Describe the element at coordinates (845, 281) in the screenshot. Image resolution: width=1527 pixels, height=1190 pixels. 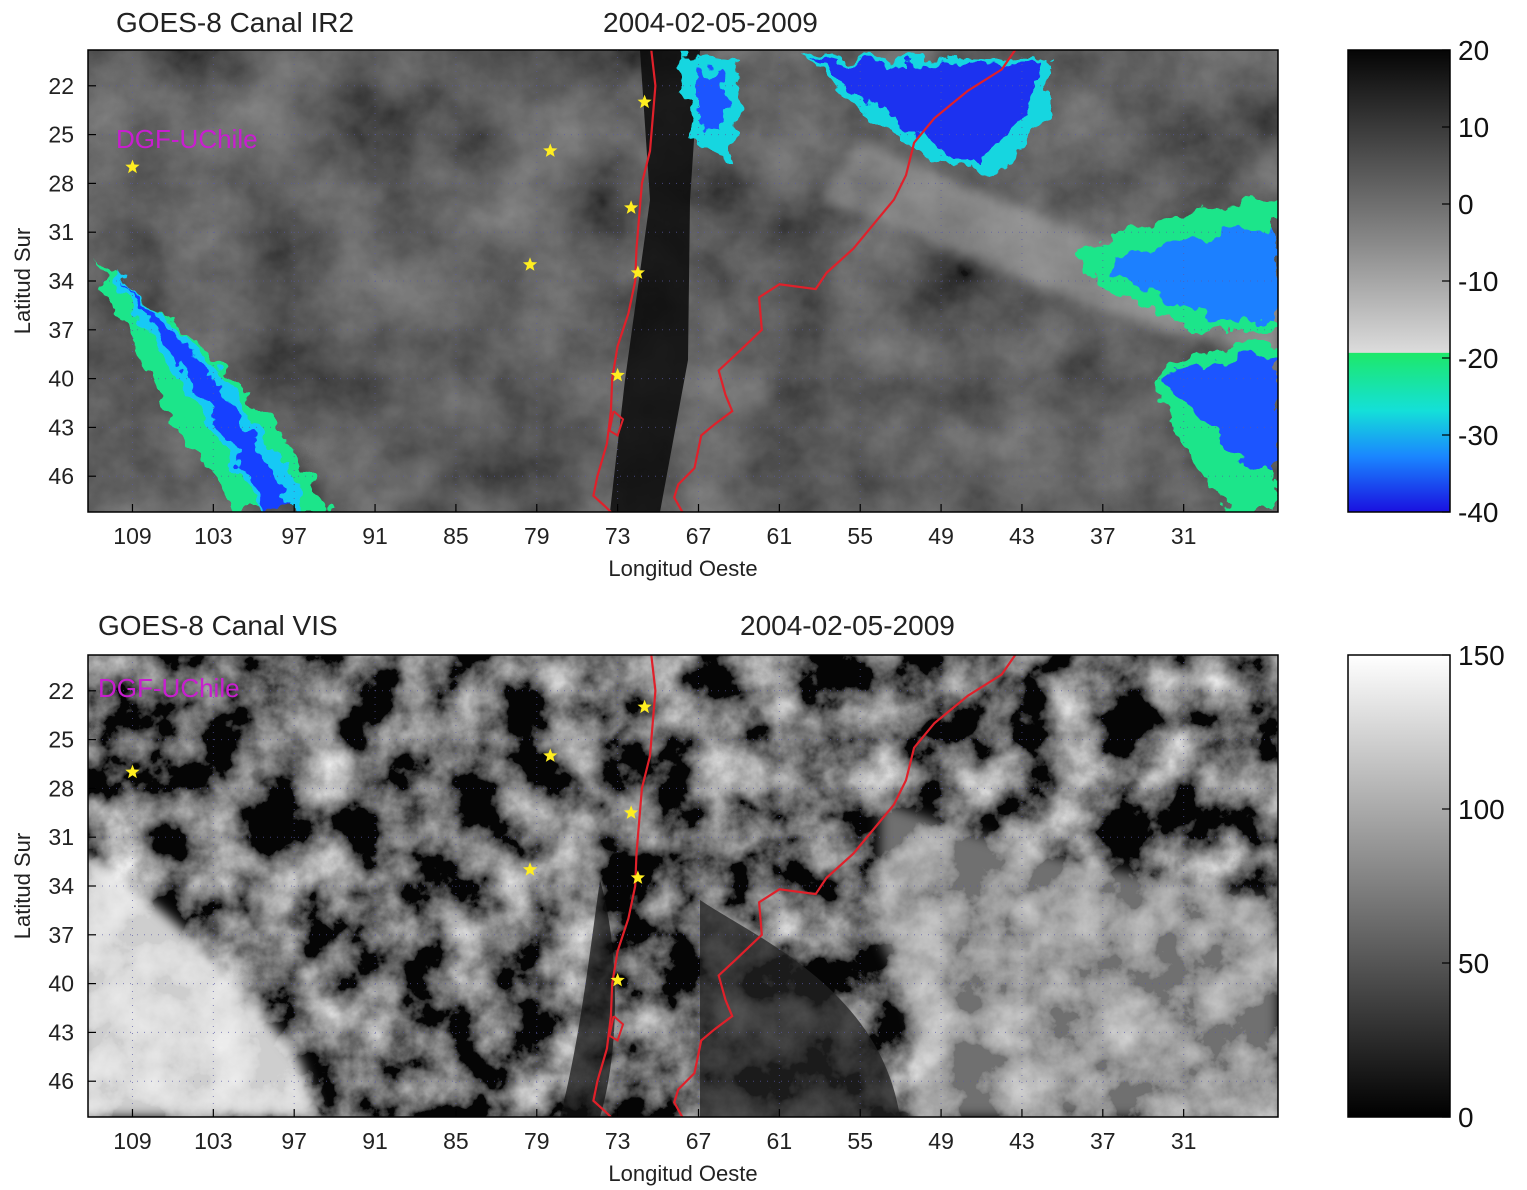
I see `ir2-coastline-east` at that location.